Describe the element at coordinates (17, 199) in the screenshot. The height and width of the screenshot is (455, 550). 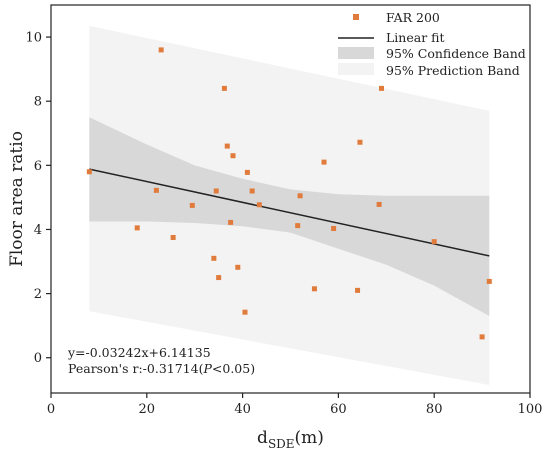
I see `y-axis-title: Floor area ratio` at that location.